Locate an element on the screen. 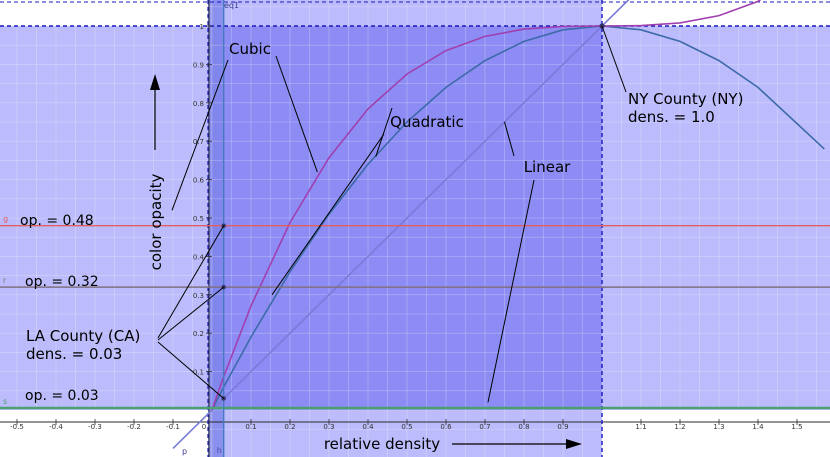 The height and width of the screenshot is (457, 830). x-tick-label: 0.4 is located at coordinates (368, 427).